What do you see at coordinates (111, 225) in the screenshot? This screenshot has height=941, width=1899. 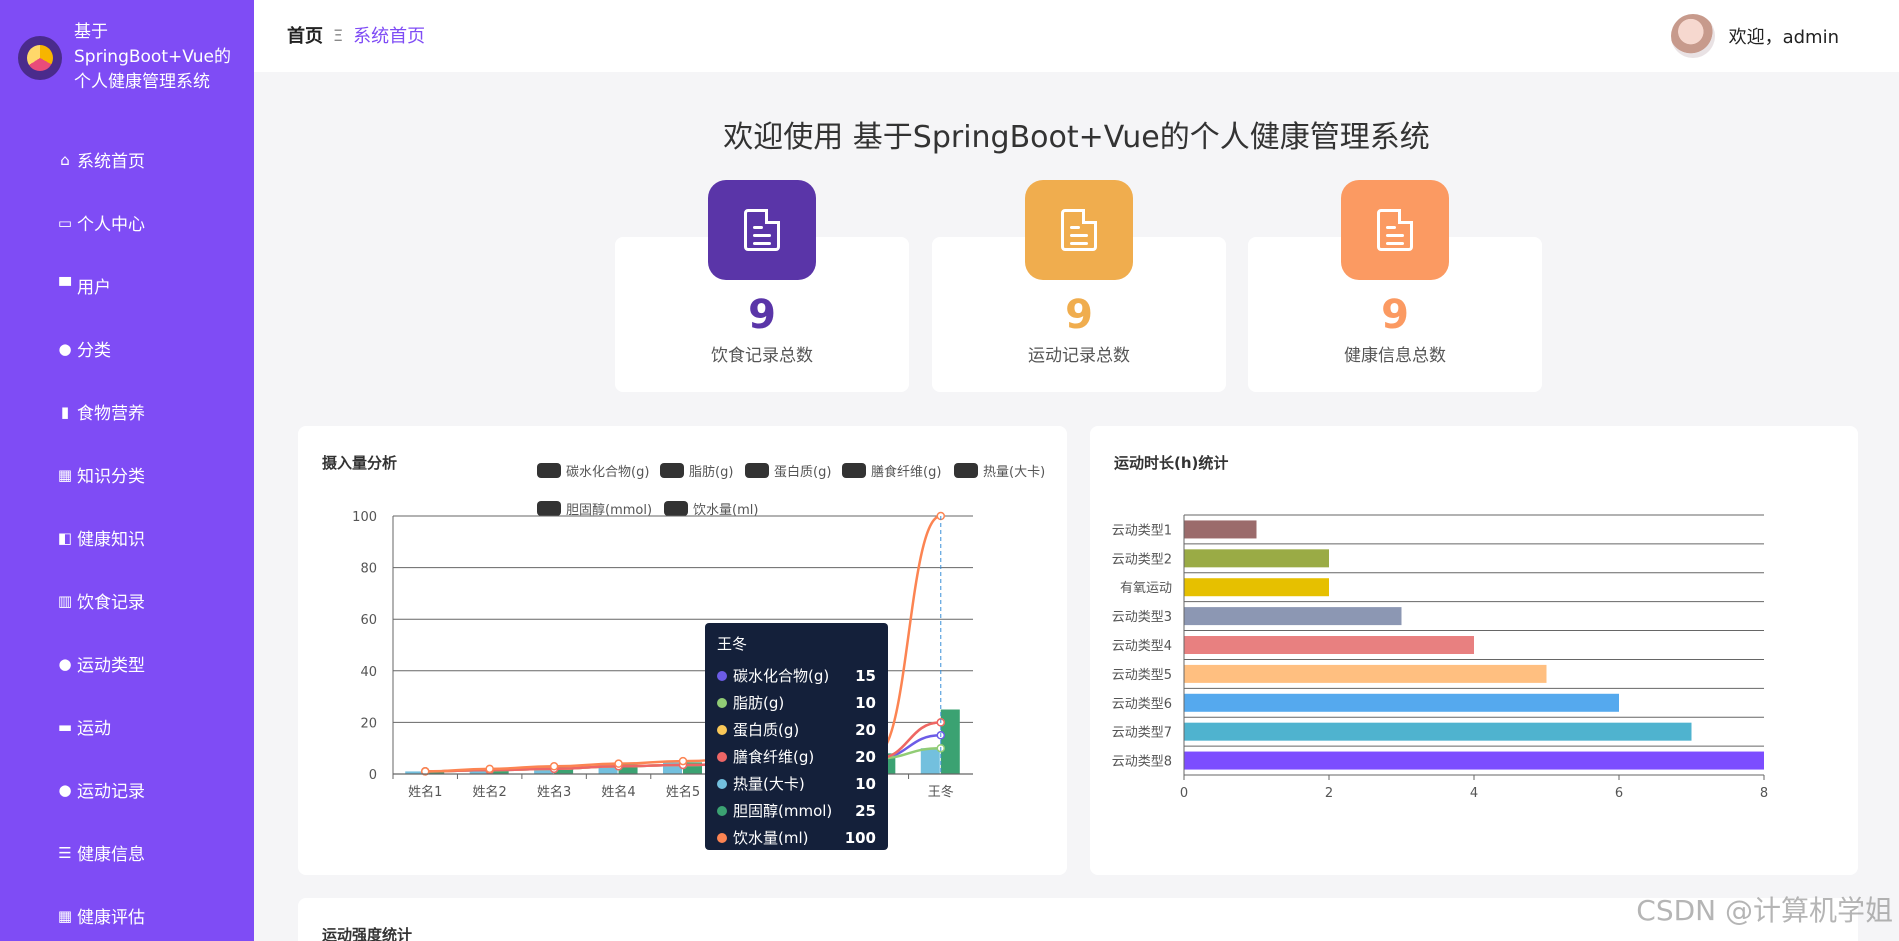 I see `sidebar-item-label: 个人中心` at bounding box center [111, 225].